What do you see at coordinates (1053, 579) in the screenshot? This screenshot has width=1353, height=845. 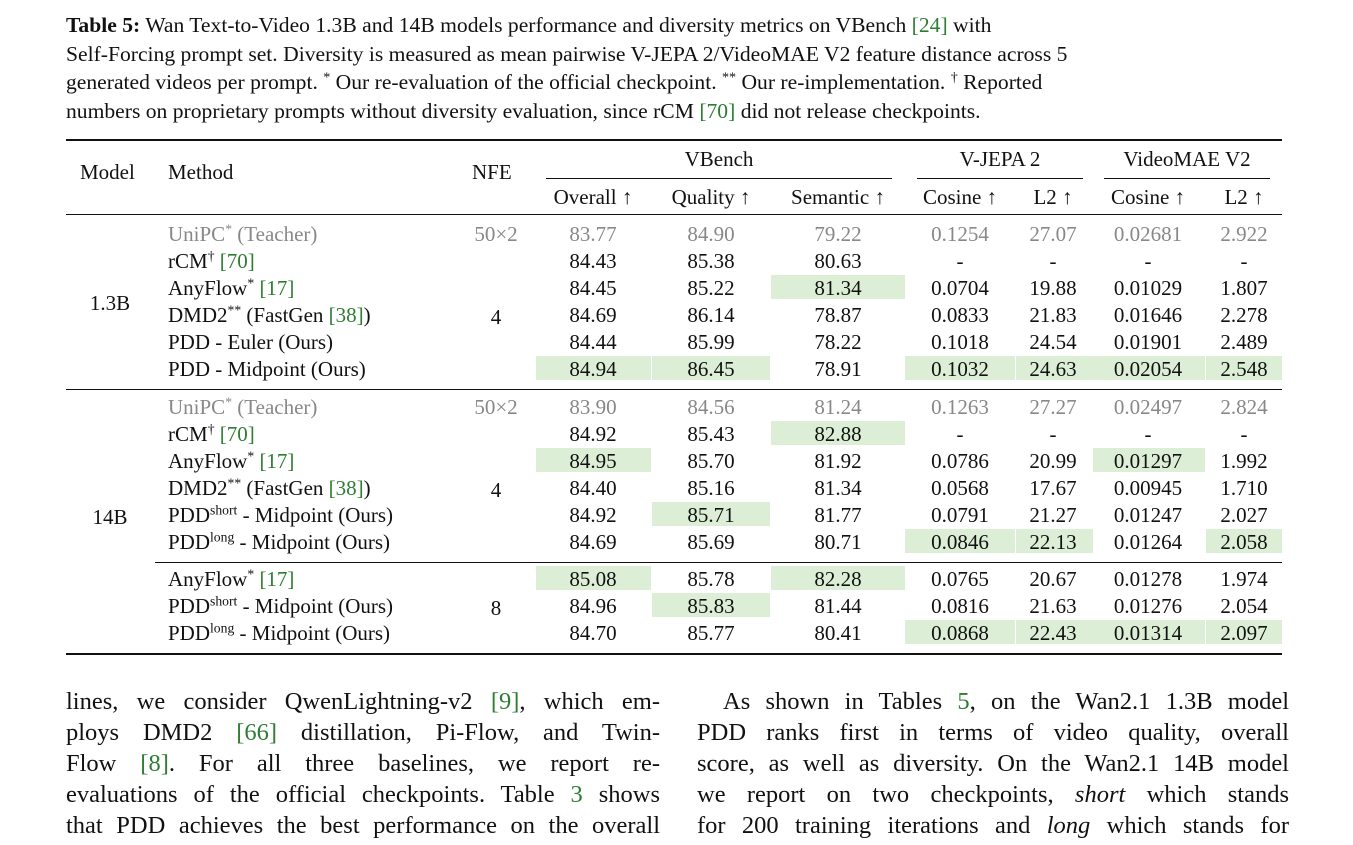 I see `cell-l2-vjepa: 20.67` at bounding box center [1053, 579].